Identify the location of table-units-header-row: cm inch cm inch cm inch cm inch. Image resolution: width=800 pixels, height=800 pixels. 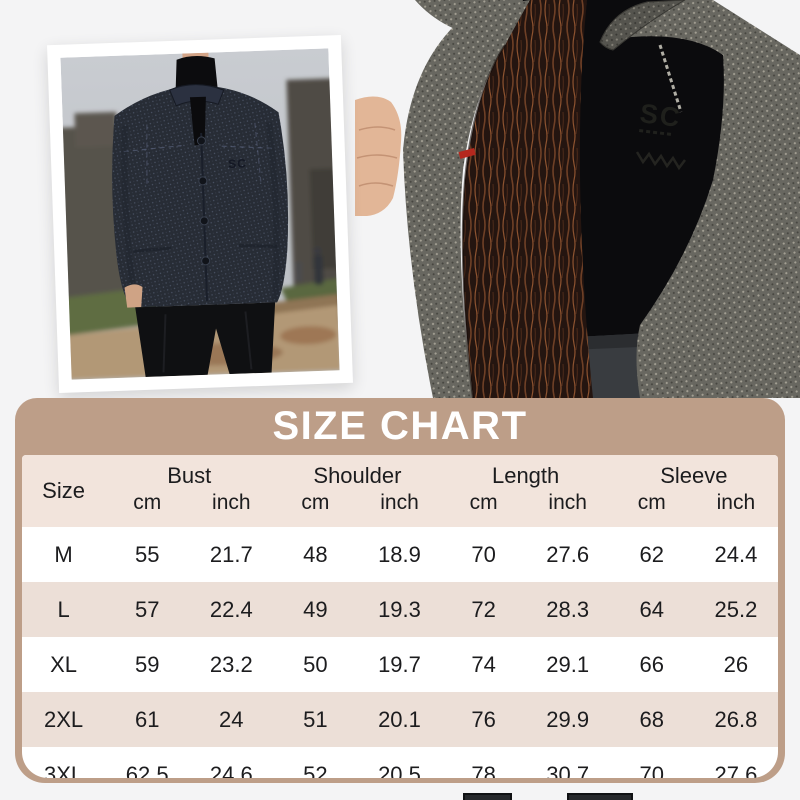
(400, 508).